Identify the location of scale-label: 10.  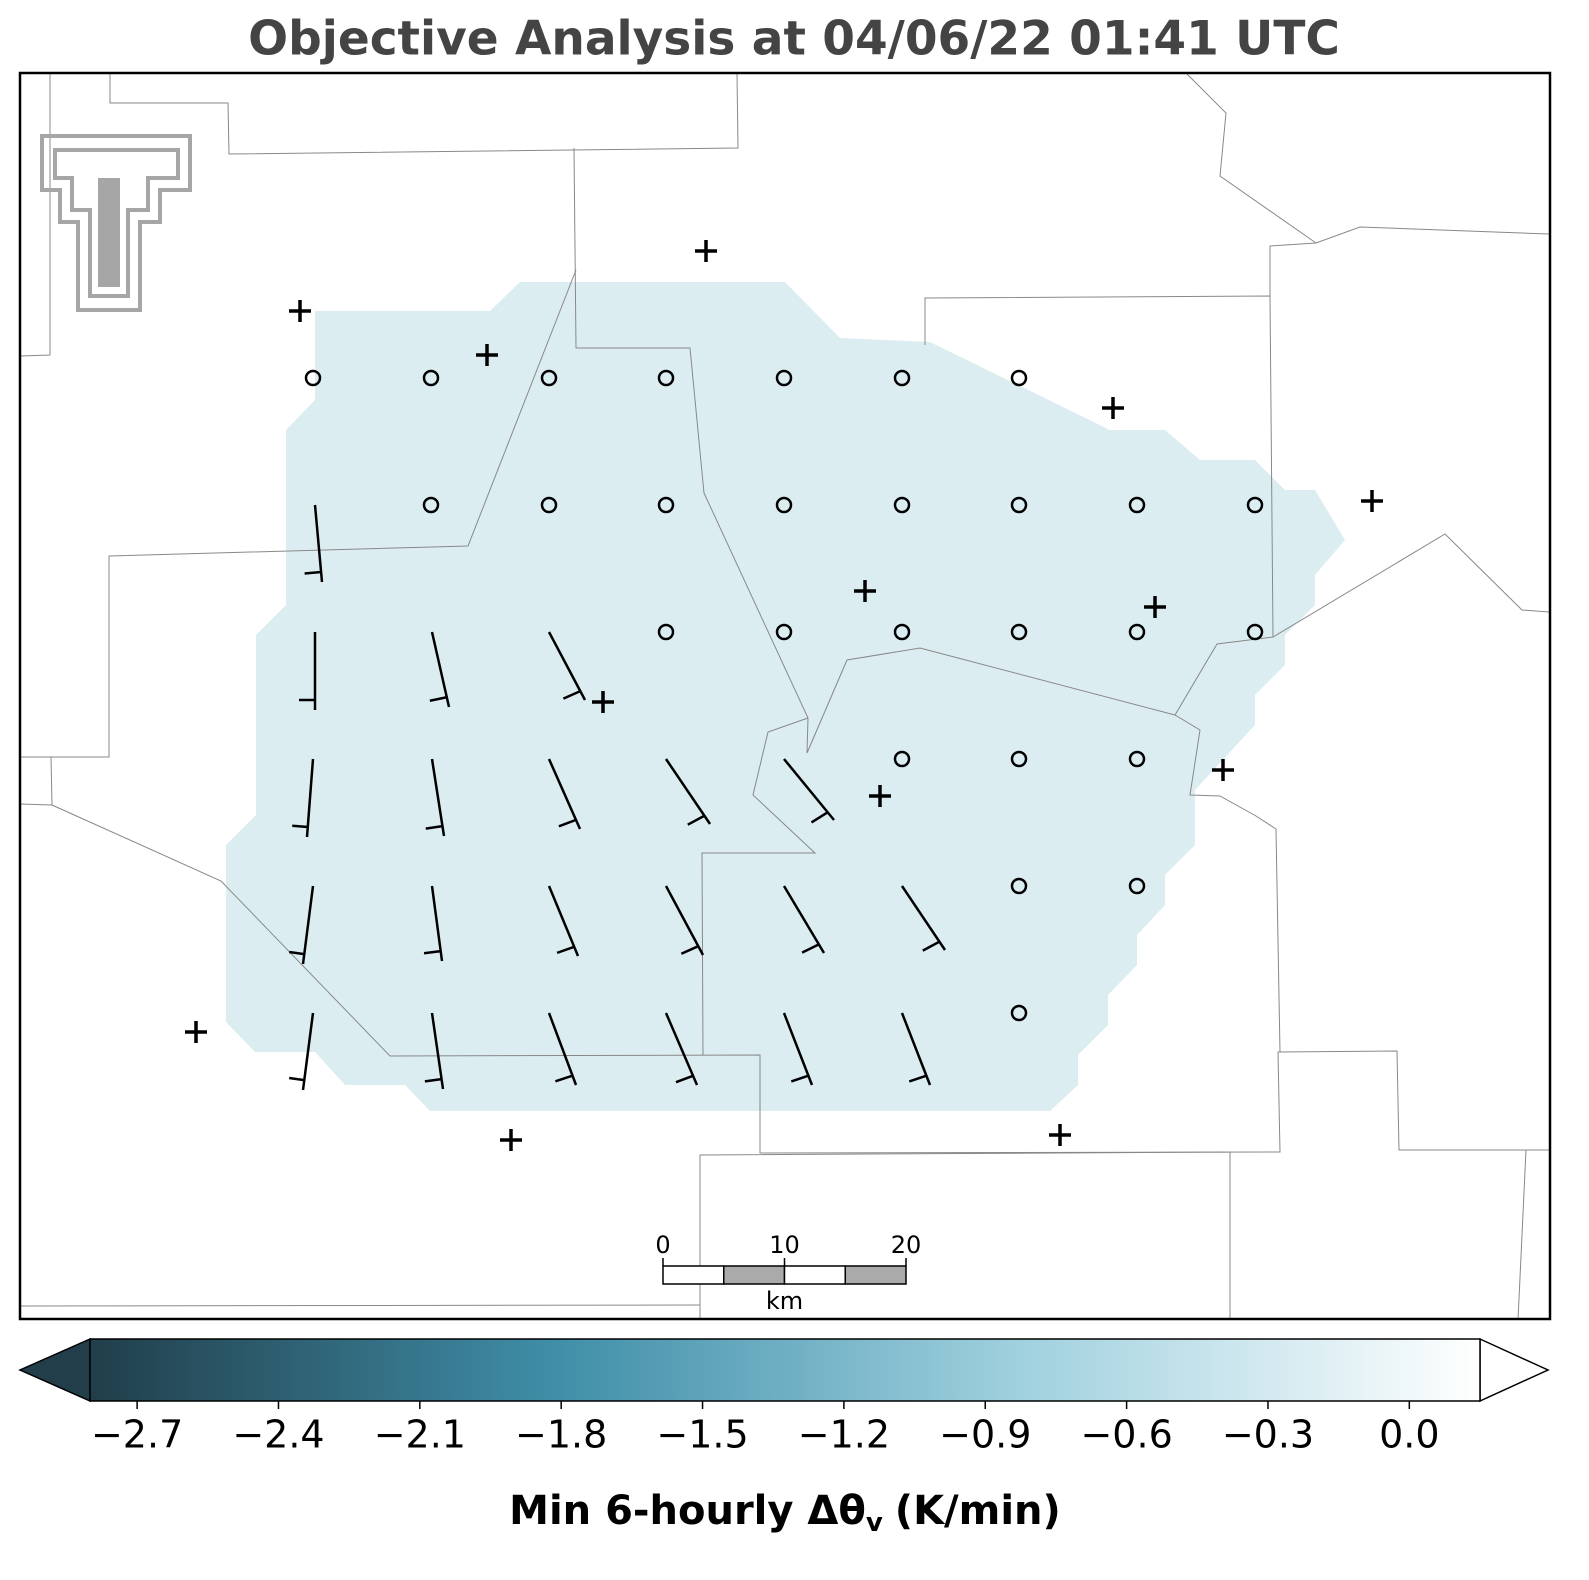
(784, 1245).